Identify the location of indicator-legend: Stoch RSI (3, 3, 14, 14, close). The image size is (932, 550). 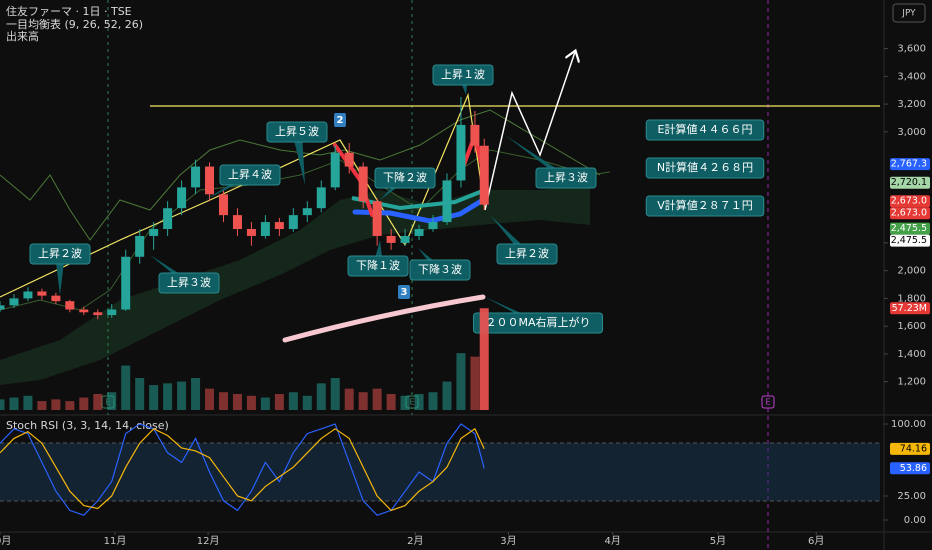
(87, 425).